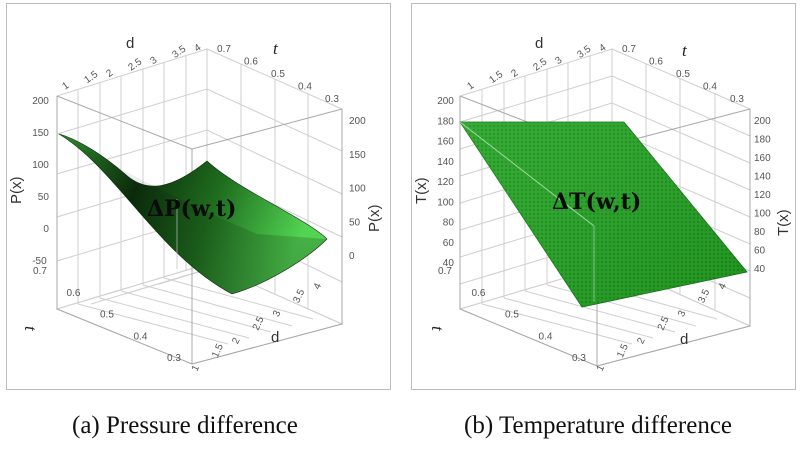 The width and height of the screenshot is (800, 449). Describe the element at coordinates (449, 223) in the screenshot. I see `z-tick-left: 80` at that location.